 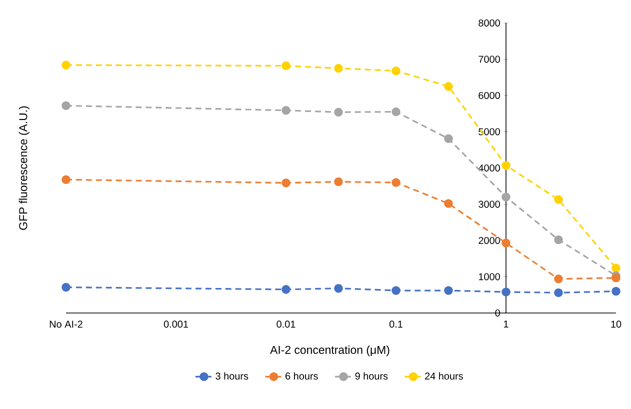 I want to click on x-tick-label: 0.001, so click(x=176, y=324).